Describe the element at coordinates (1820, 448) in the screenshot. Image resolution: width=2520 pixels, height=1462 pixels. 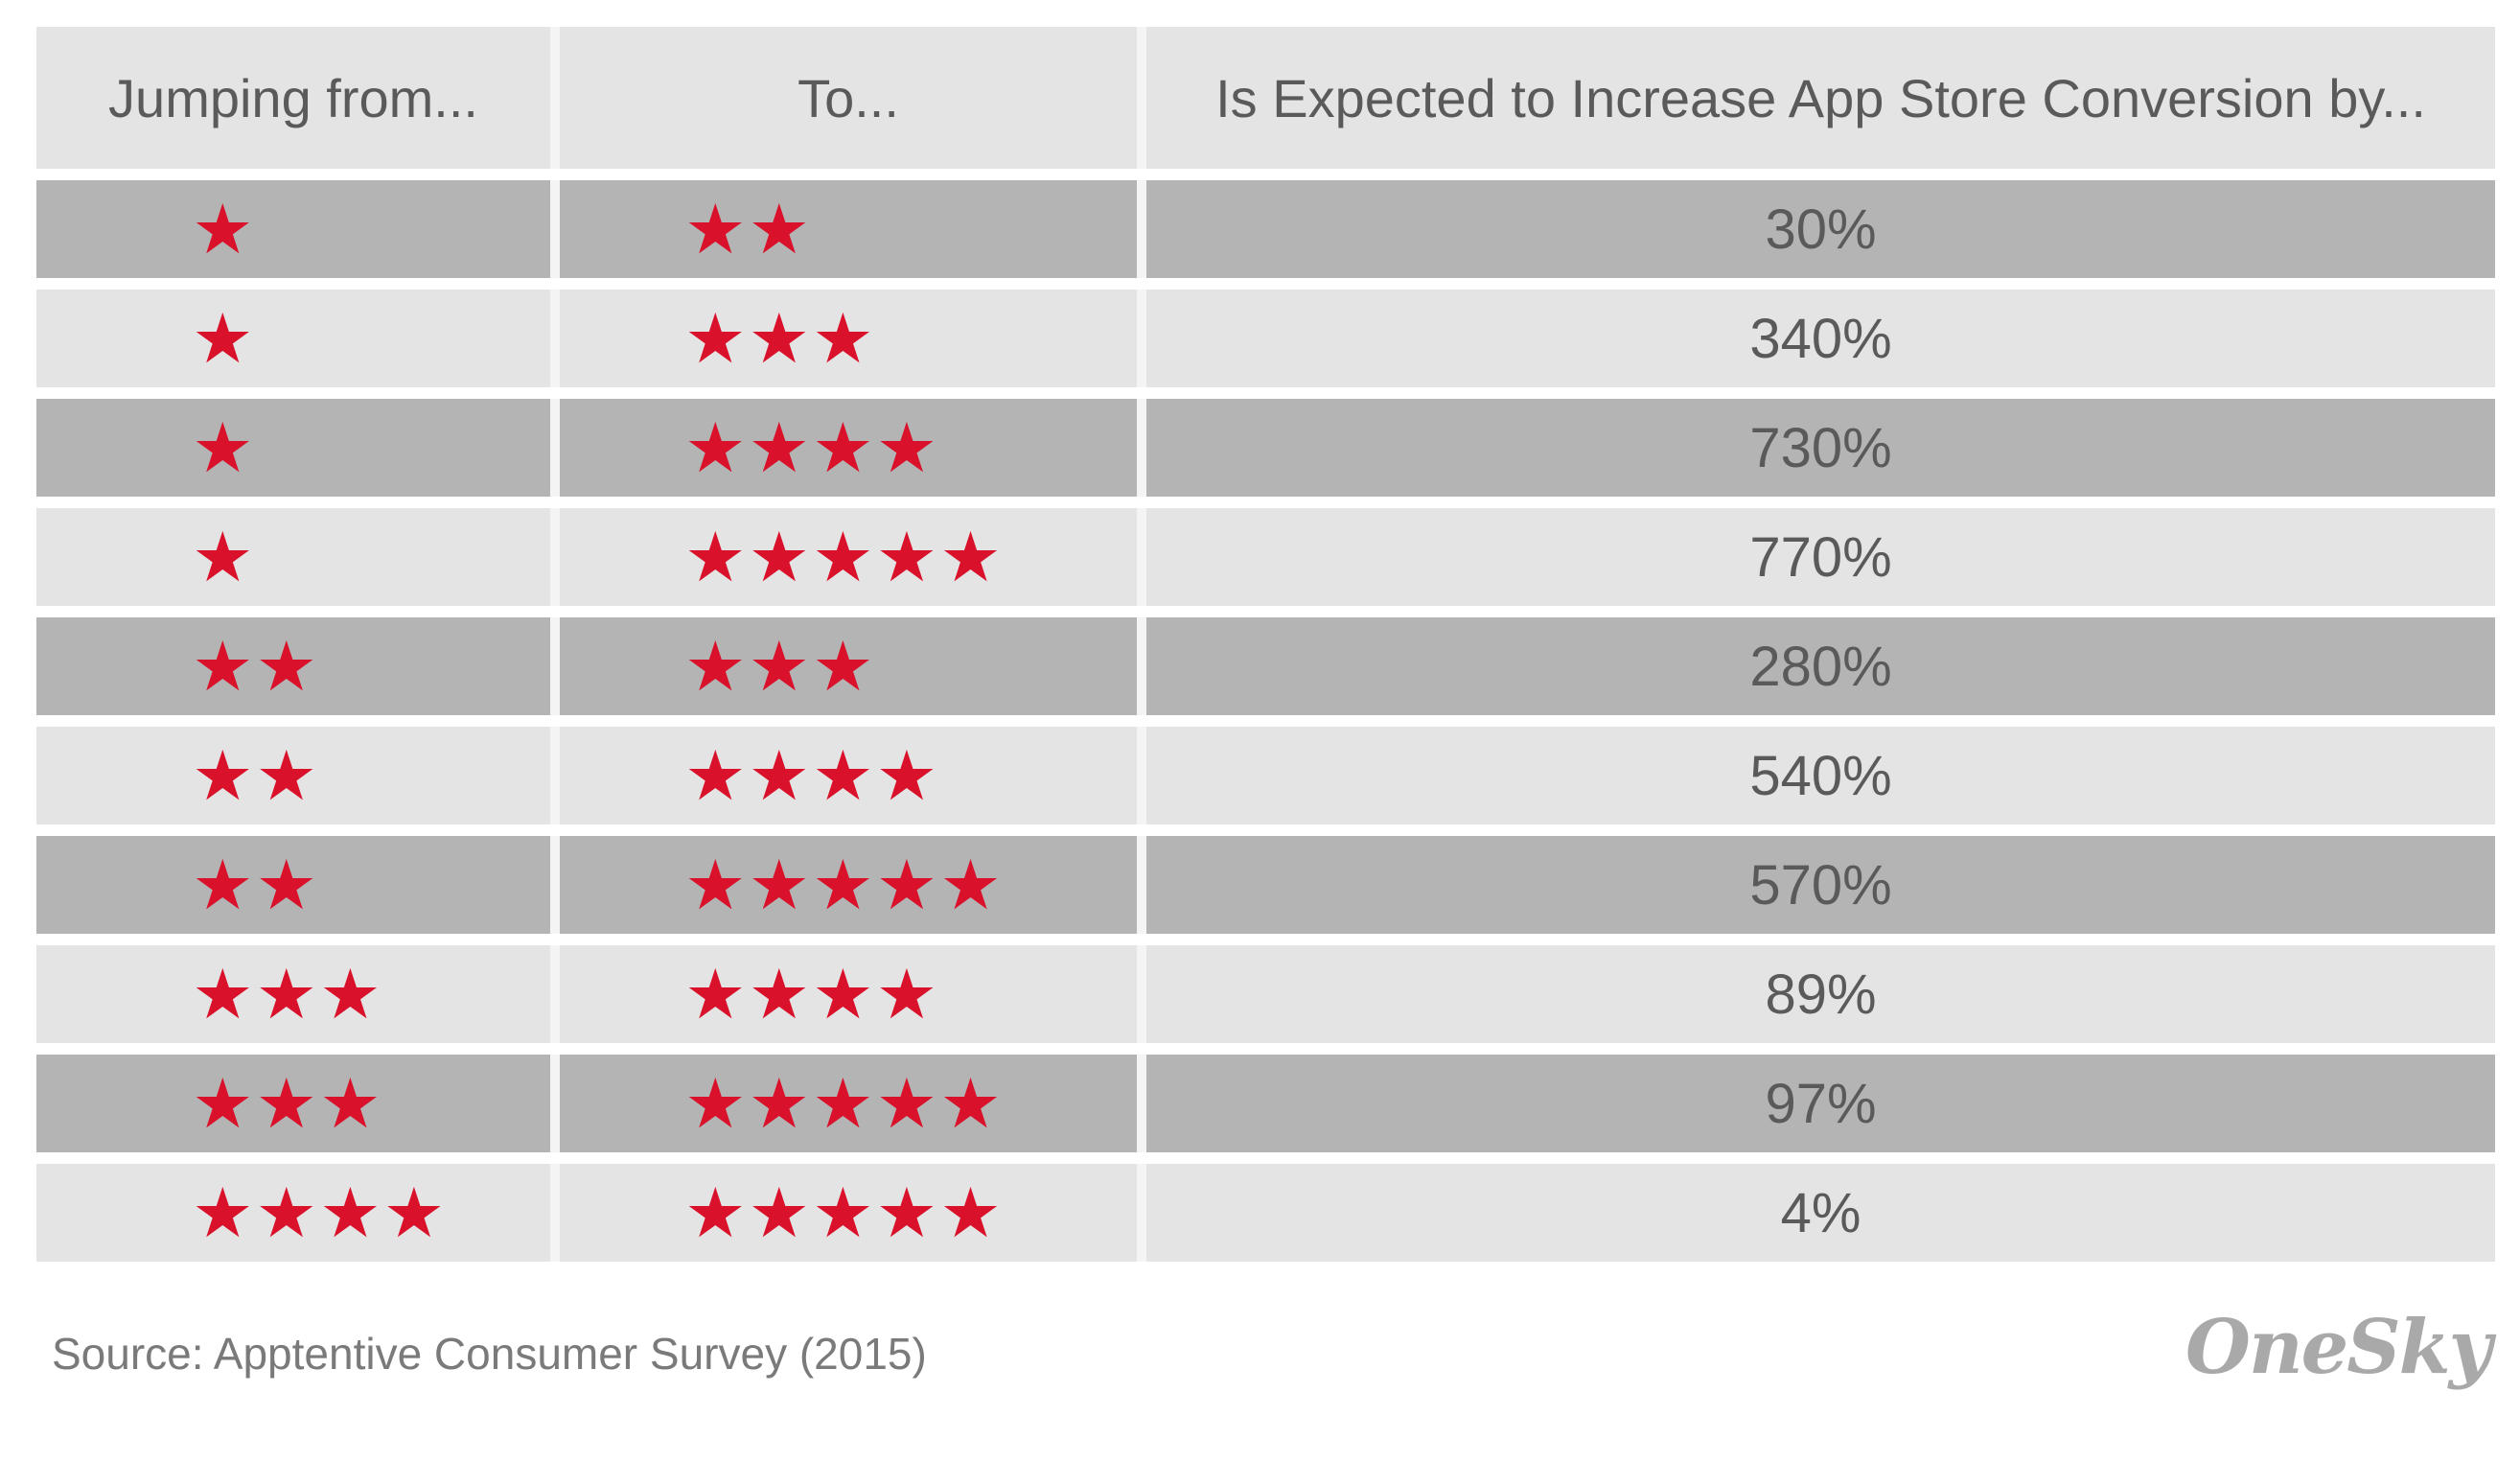
I see `conversion-increase-value: 730%` at that location.